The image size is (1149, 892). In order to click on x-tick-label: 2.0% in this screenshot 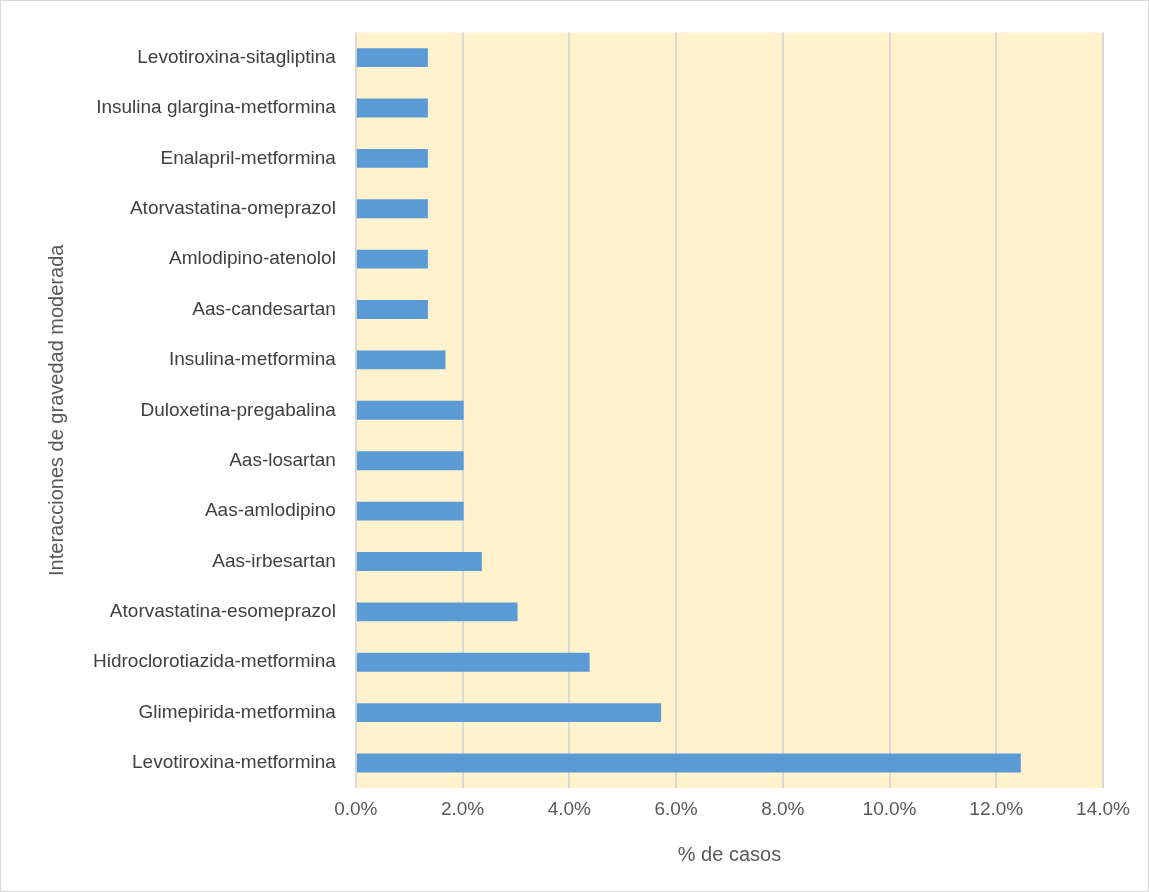, I will do `click(462, 808)`.